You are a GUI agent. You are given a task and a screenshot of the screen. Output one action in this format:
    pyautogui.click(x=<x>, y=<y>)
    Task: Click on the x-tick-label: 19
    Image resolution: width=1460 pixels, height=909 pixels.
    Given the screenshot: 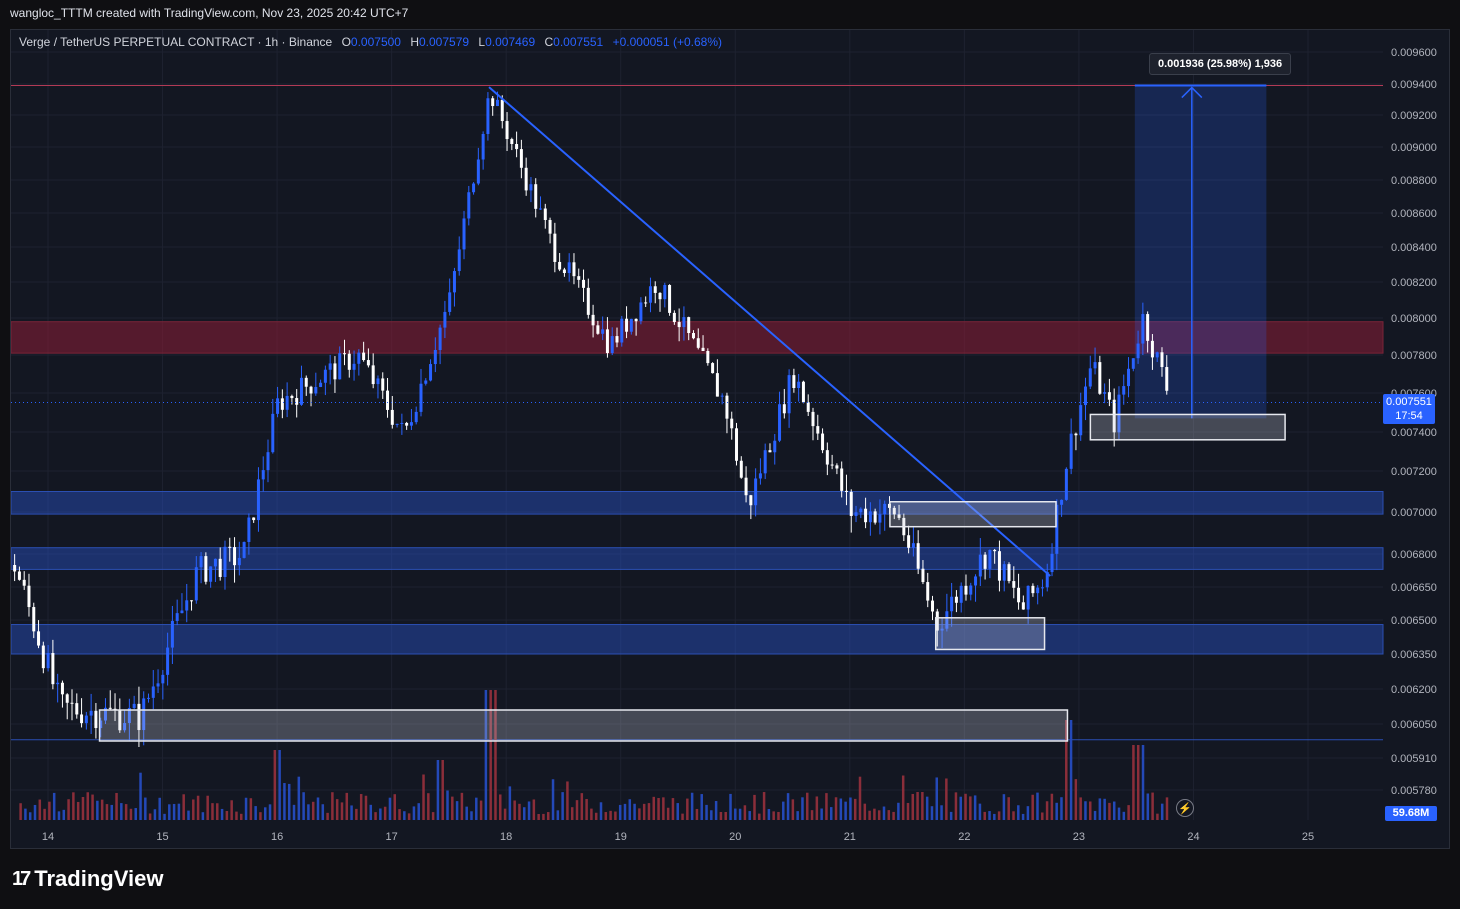 What is the action you would take?
    pyautogui.click(x=621, y=837)
    